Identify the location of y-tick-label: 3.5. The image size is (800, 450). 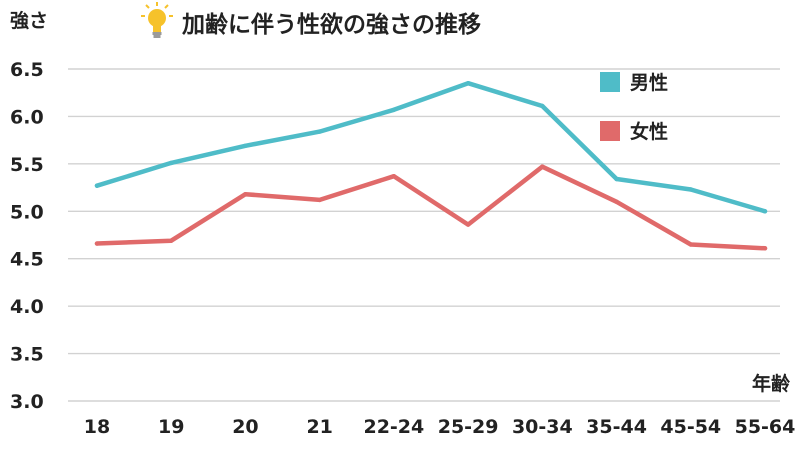
(27, 355).